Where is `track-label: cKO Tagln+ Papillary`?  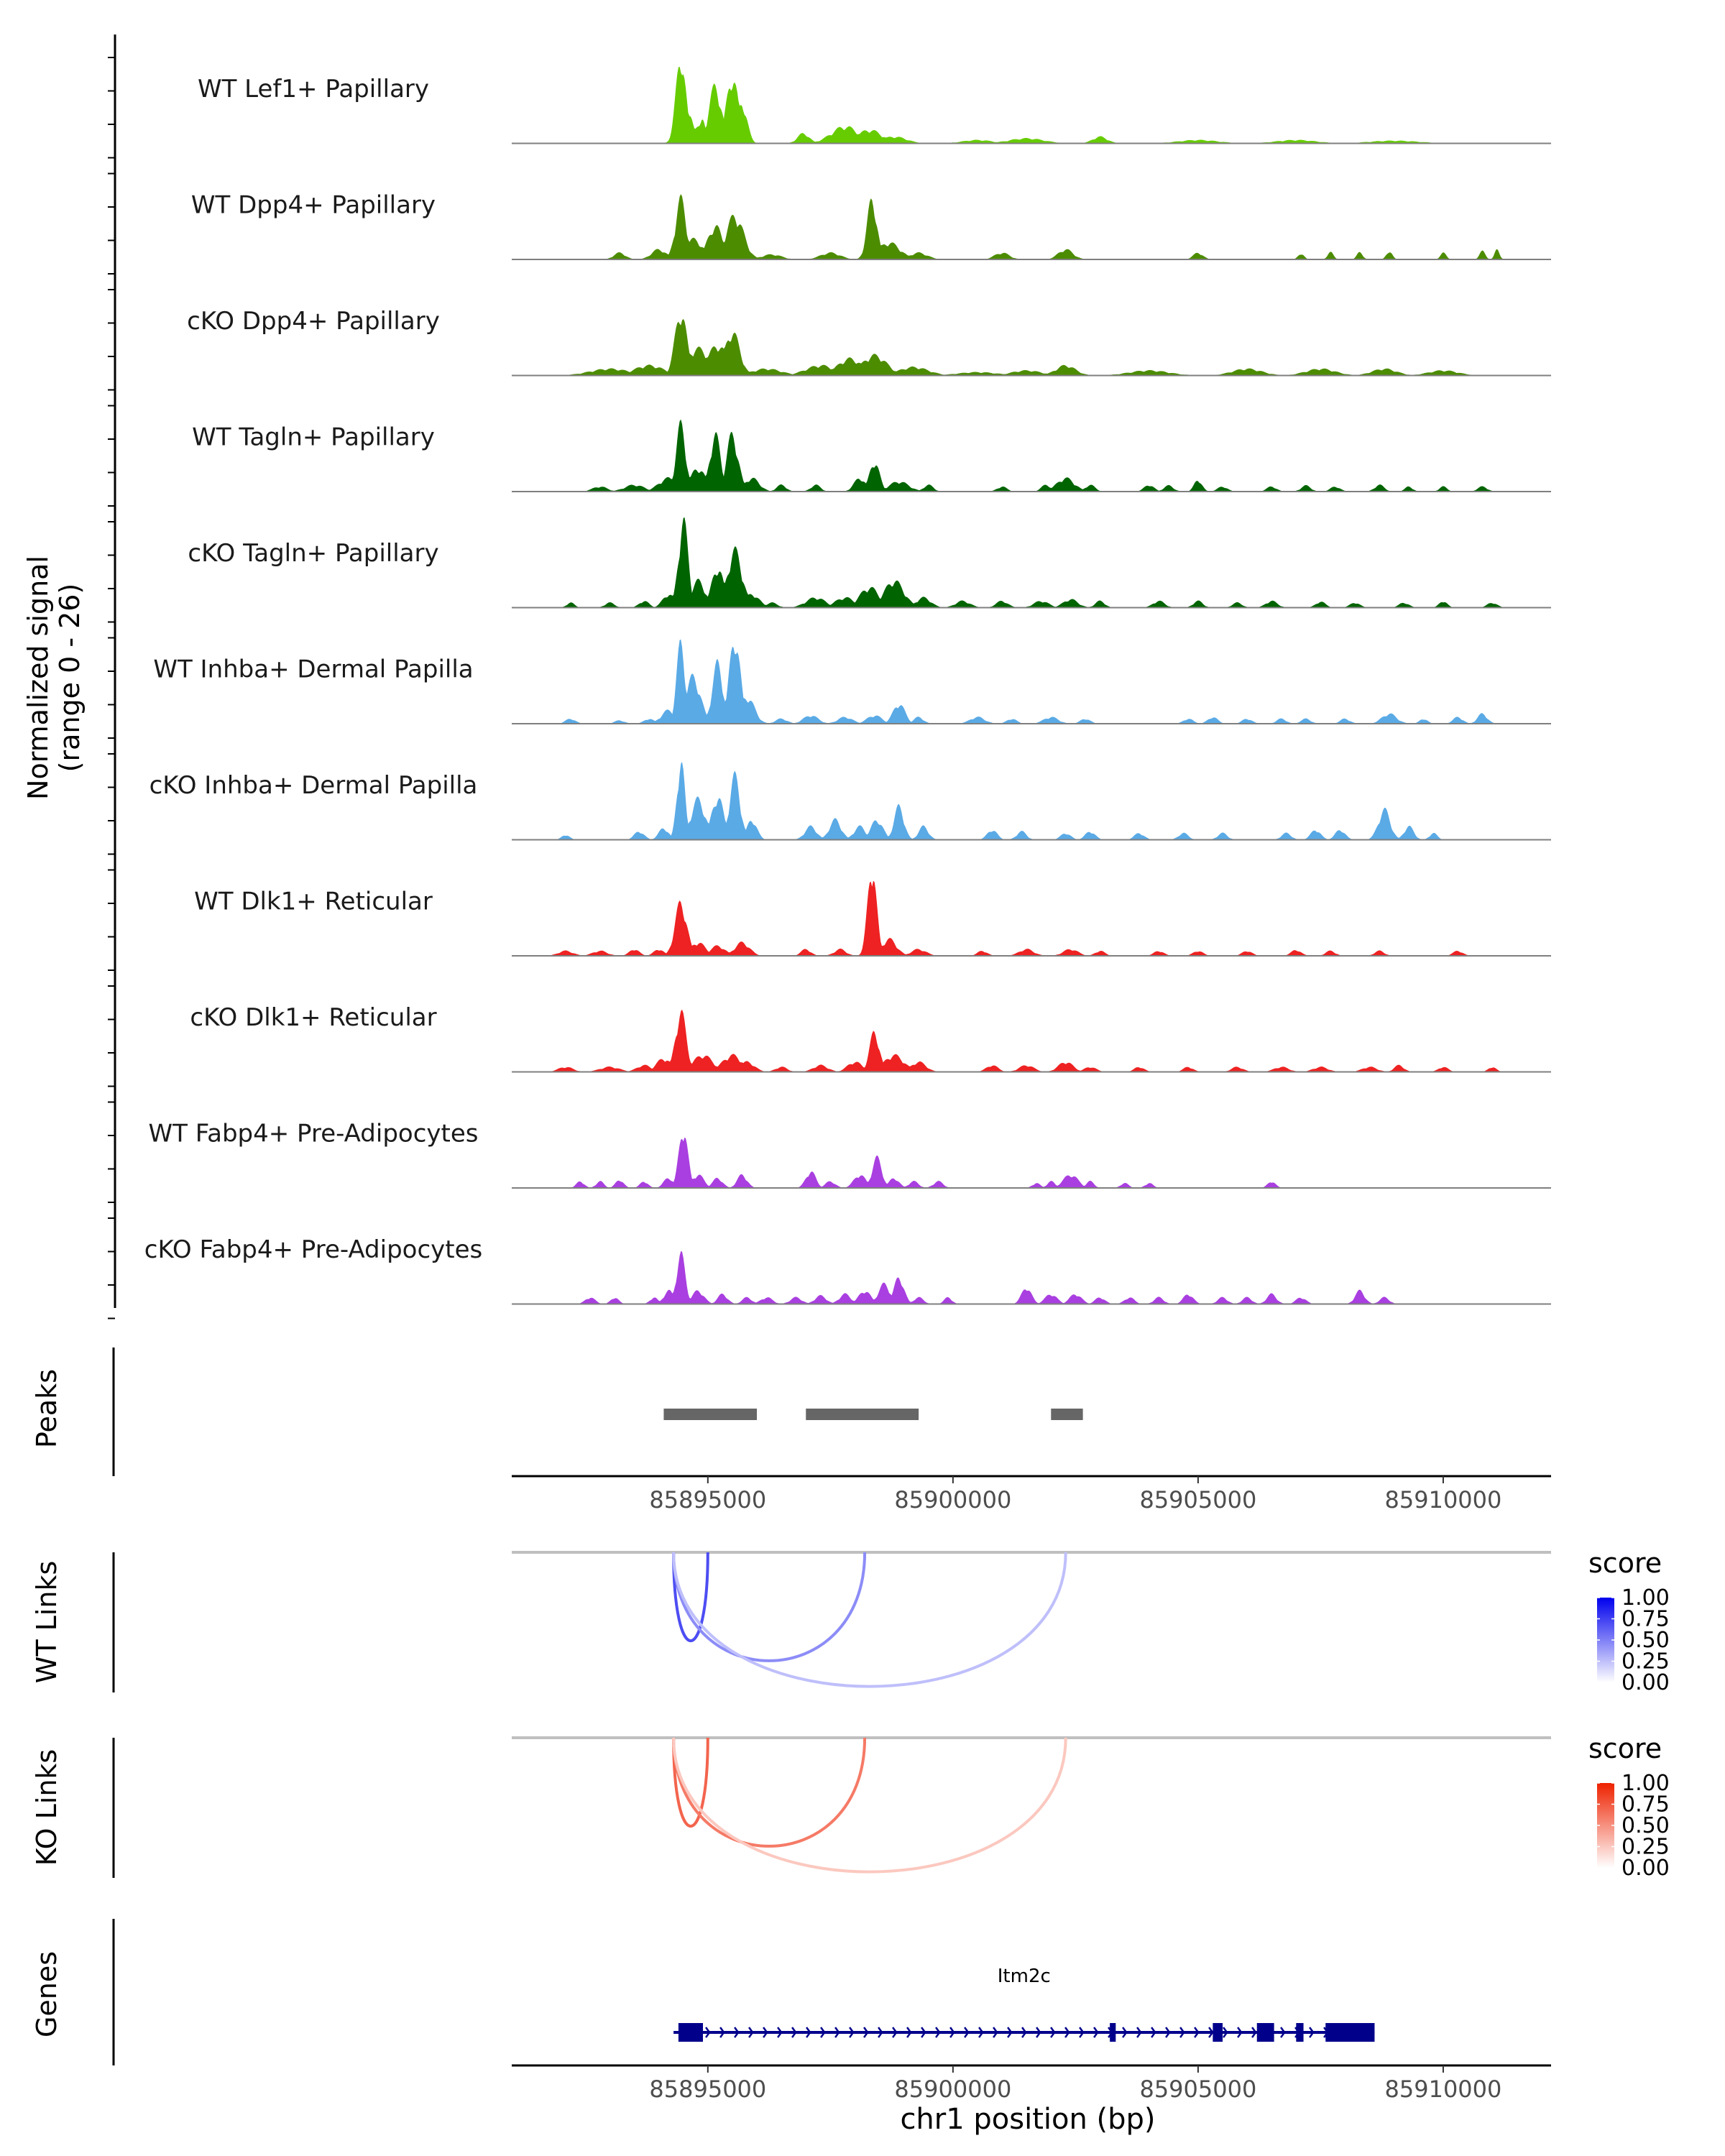
track-label: cKO Tagln+ Papillary is located at coordinates (313, 553).